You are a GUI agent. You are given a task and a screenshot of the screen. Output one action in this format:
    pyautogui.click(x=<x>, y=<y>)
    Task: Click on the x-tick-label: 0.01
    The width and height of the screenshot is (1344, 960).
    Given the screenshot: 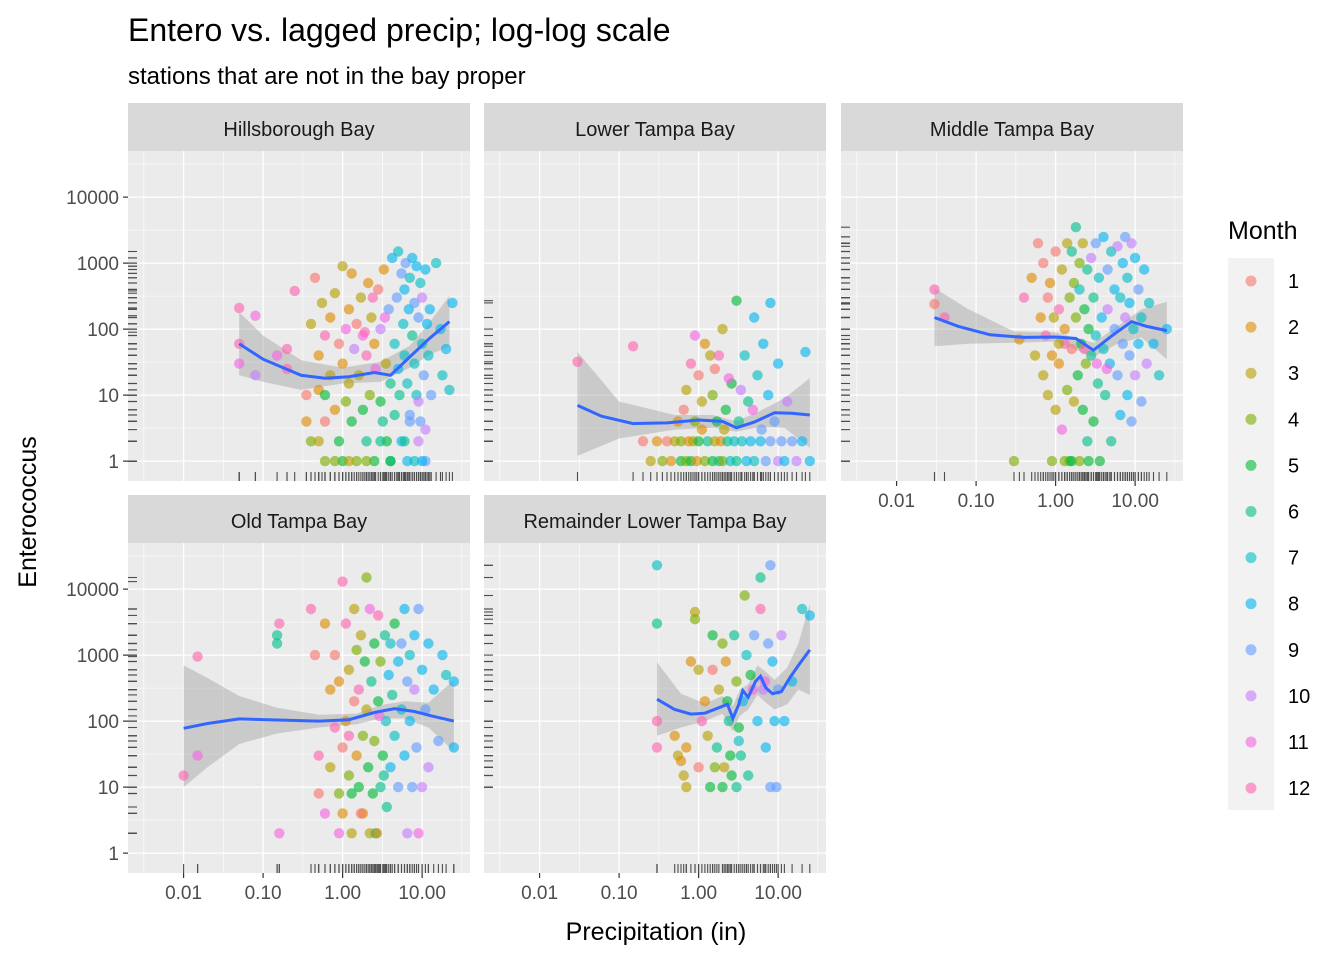 What is the action you would take?
    pyautogui.click(x=539, y=893)
    